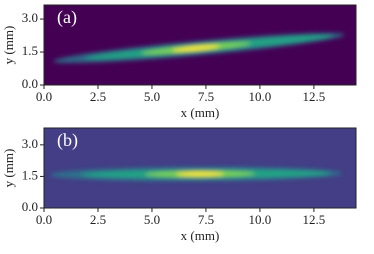 Image resolution: width=374 pixels, height=254 pixels. Describe the element at coordinates (67, 17) in the screenshot. I see `panel-label: (a)` at that location.